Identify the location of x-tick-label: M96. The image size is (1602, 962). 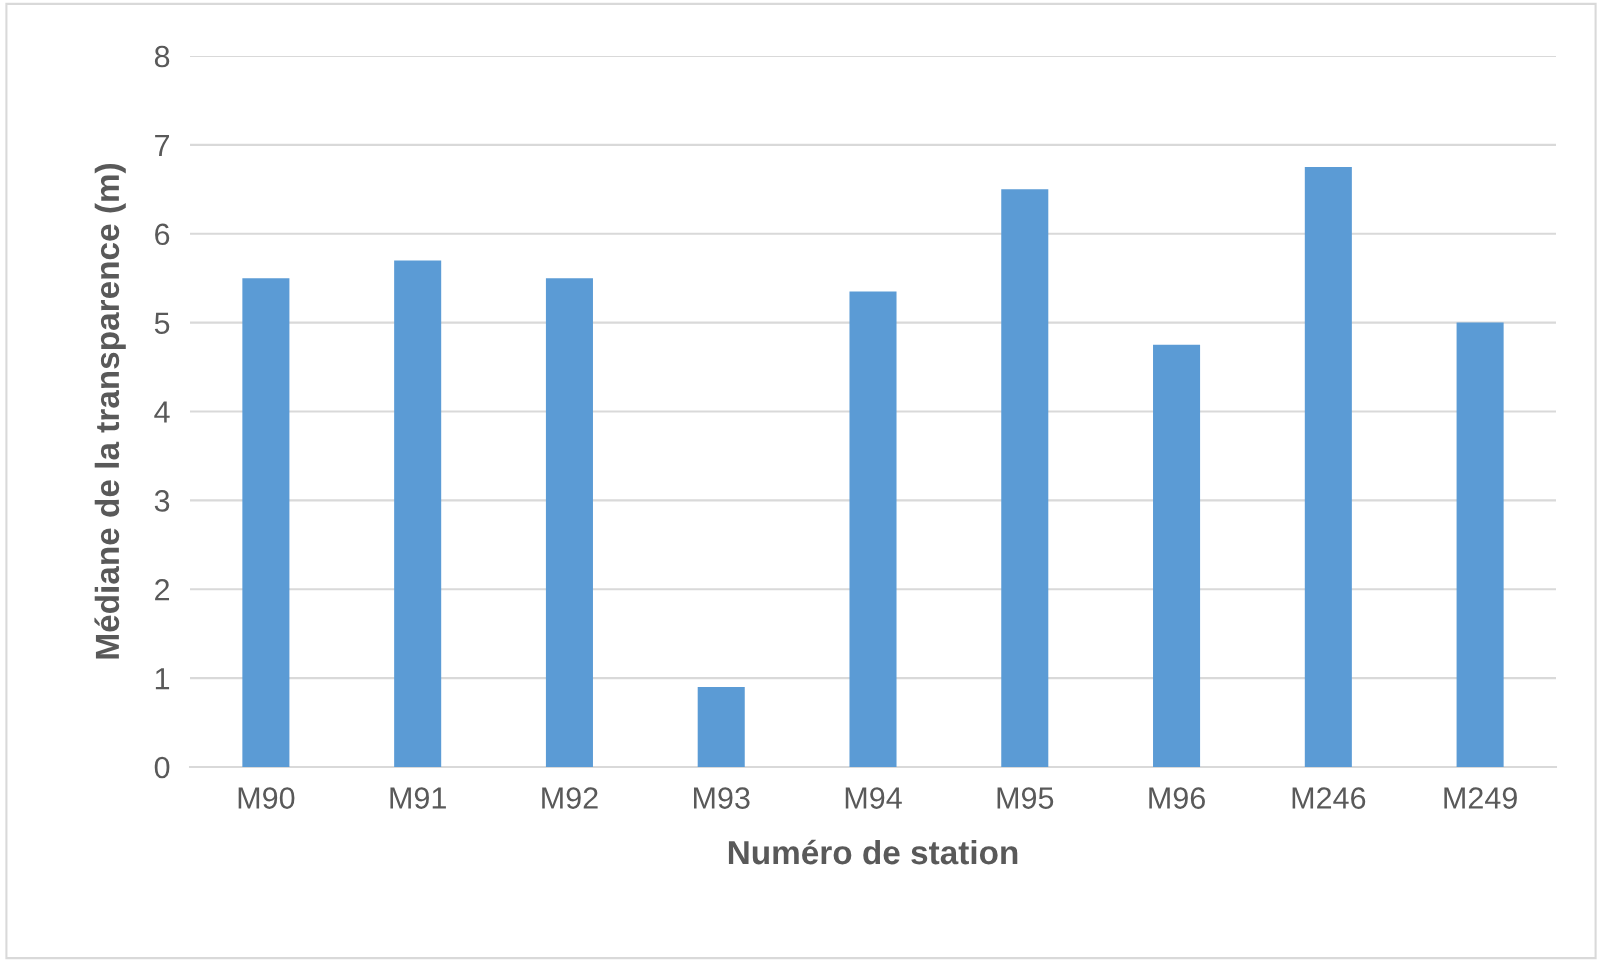
(1177, 798).